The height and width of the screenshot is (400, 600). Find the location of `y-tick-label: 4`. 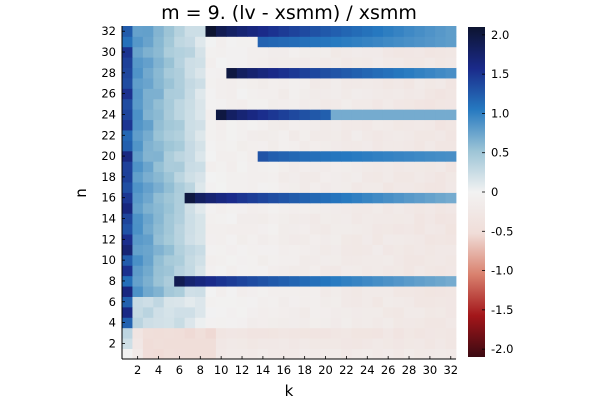

y-tick-label: 4 is located at coordinates (112, 323).